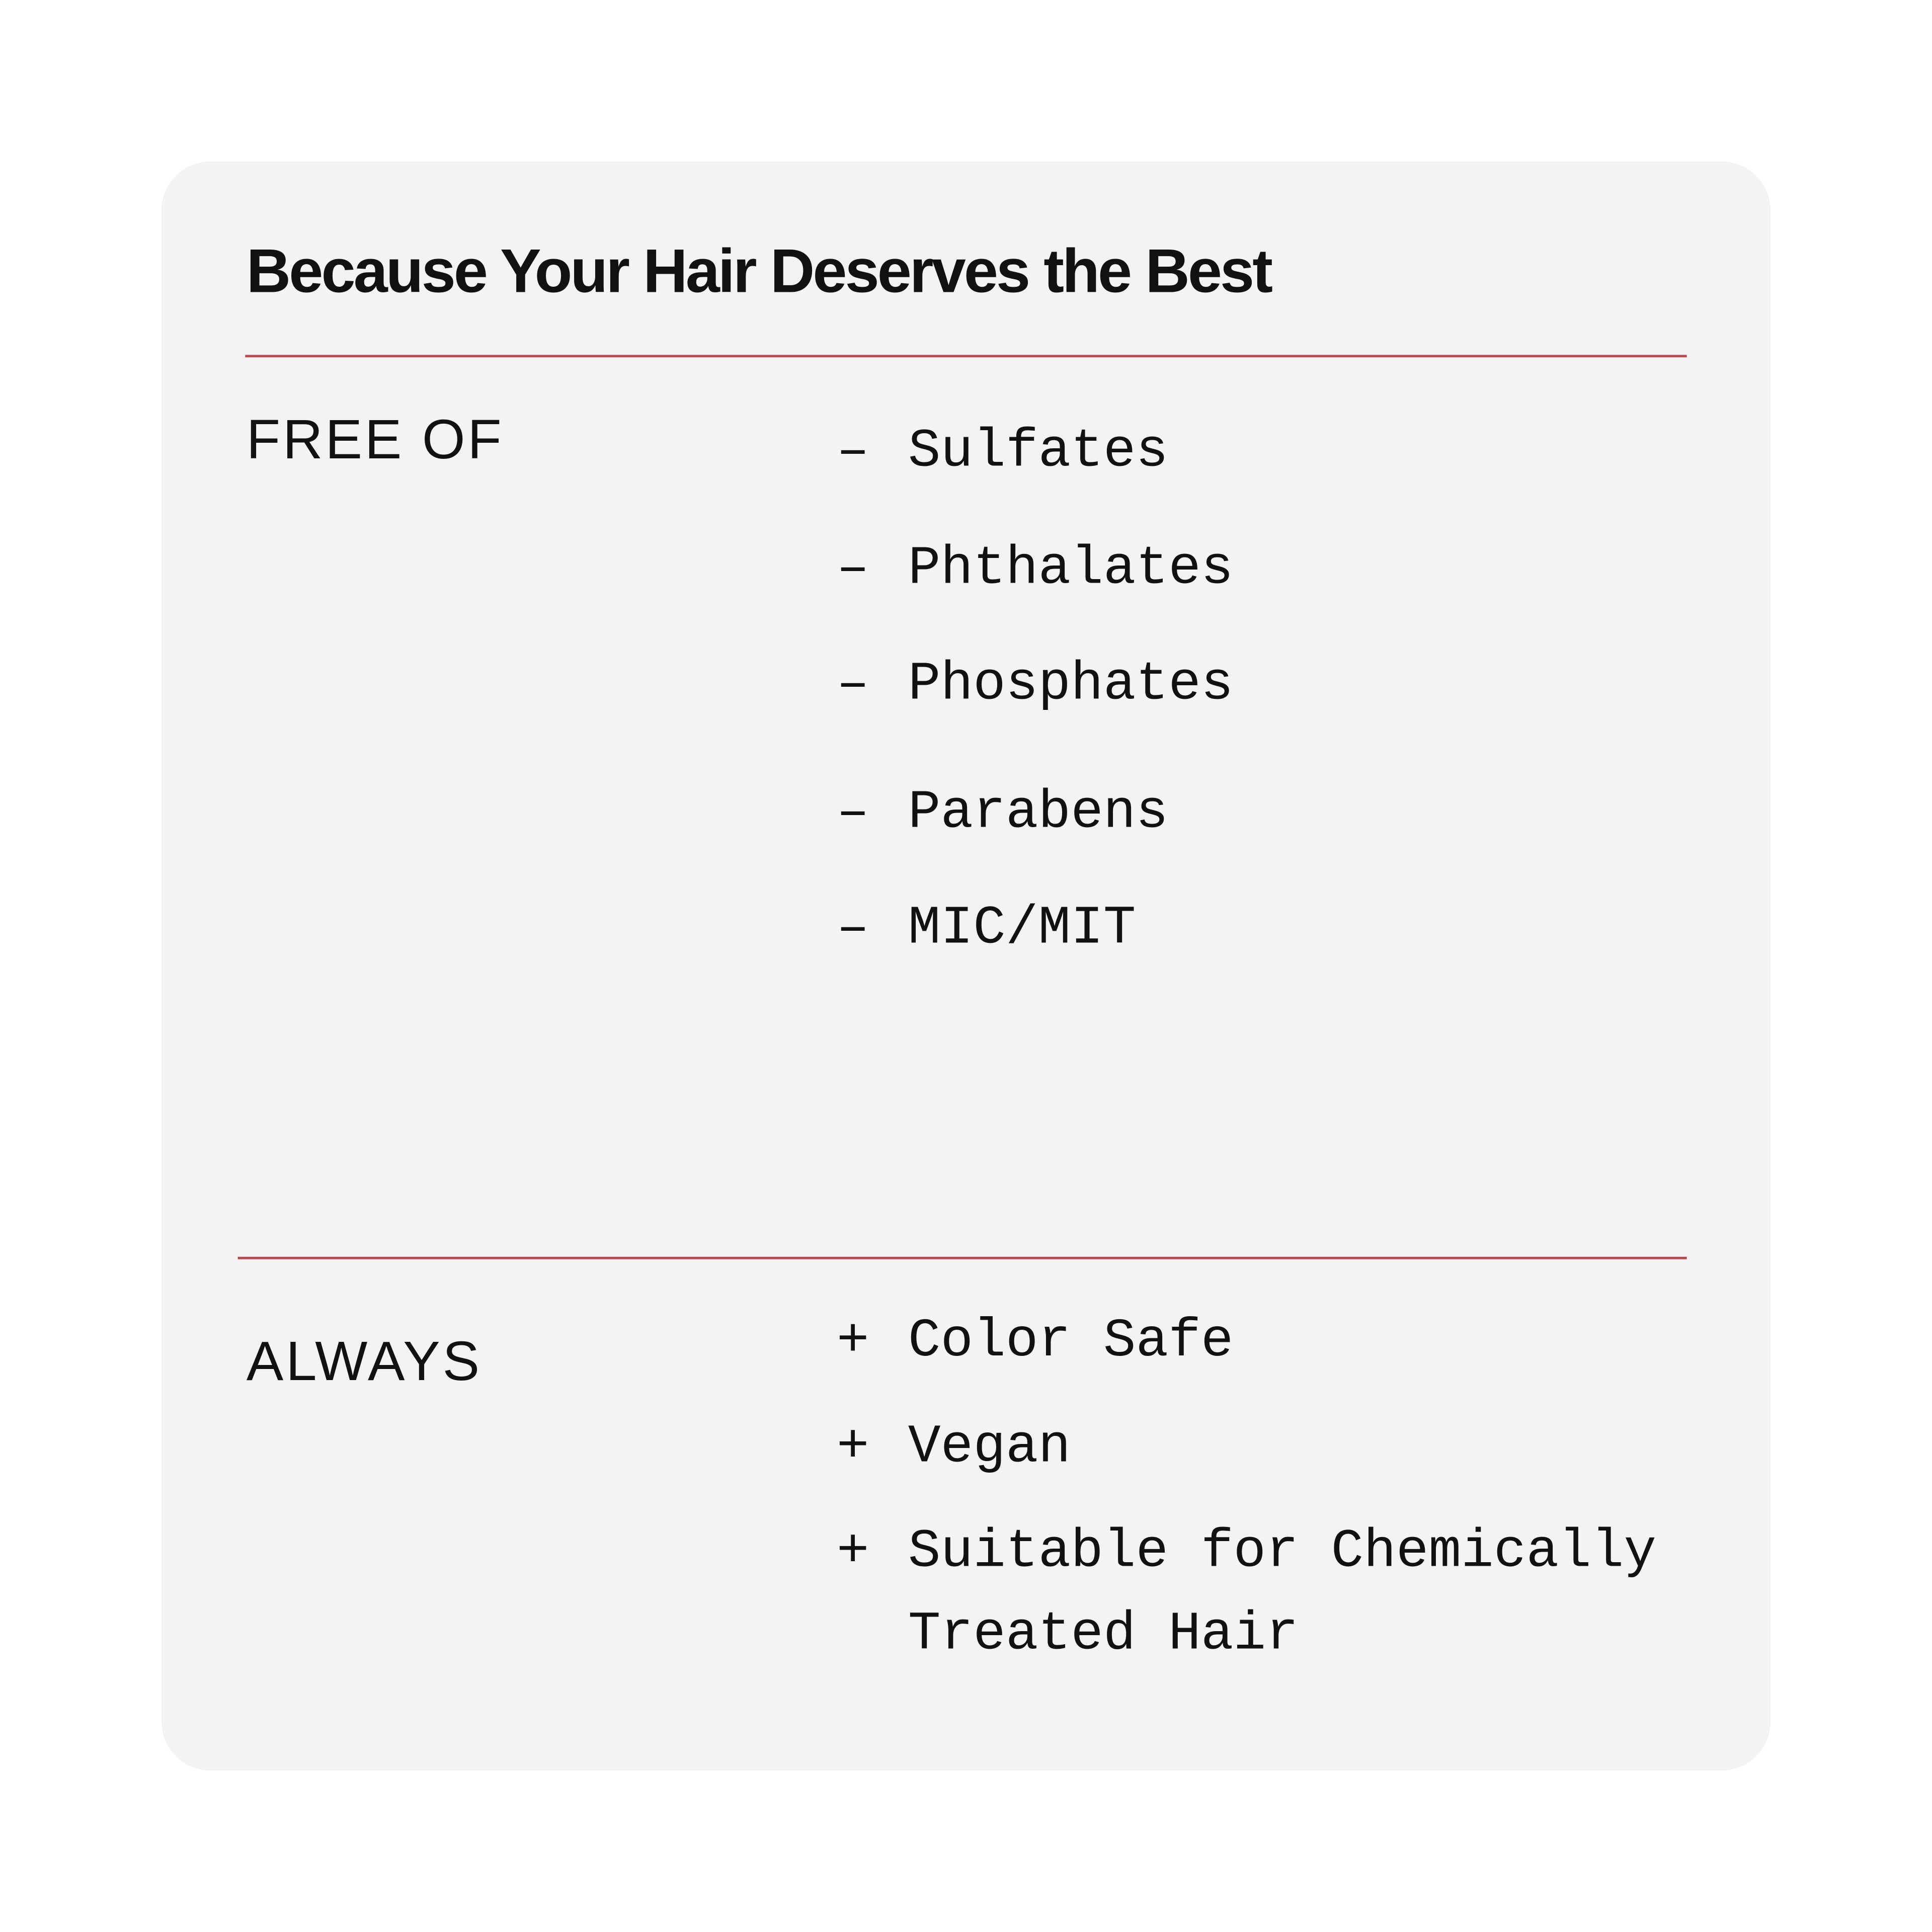  What do you see at coordinates (1071, 569) in the screenshot?
I see `free-of-item: Phthalates` at bounding box center [1071, 569].